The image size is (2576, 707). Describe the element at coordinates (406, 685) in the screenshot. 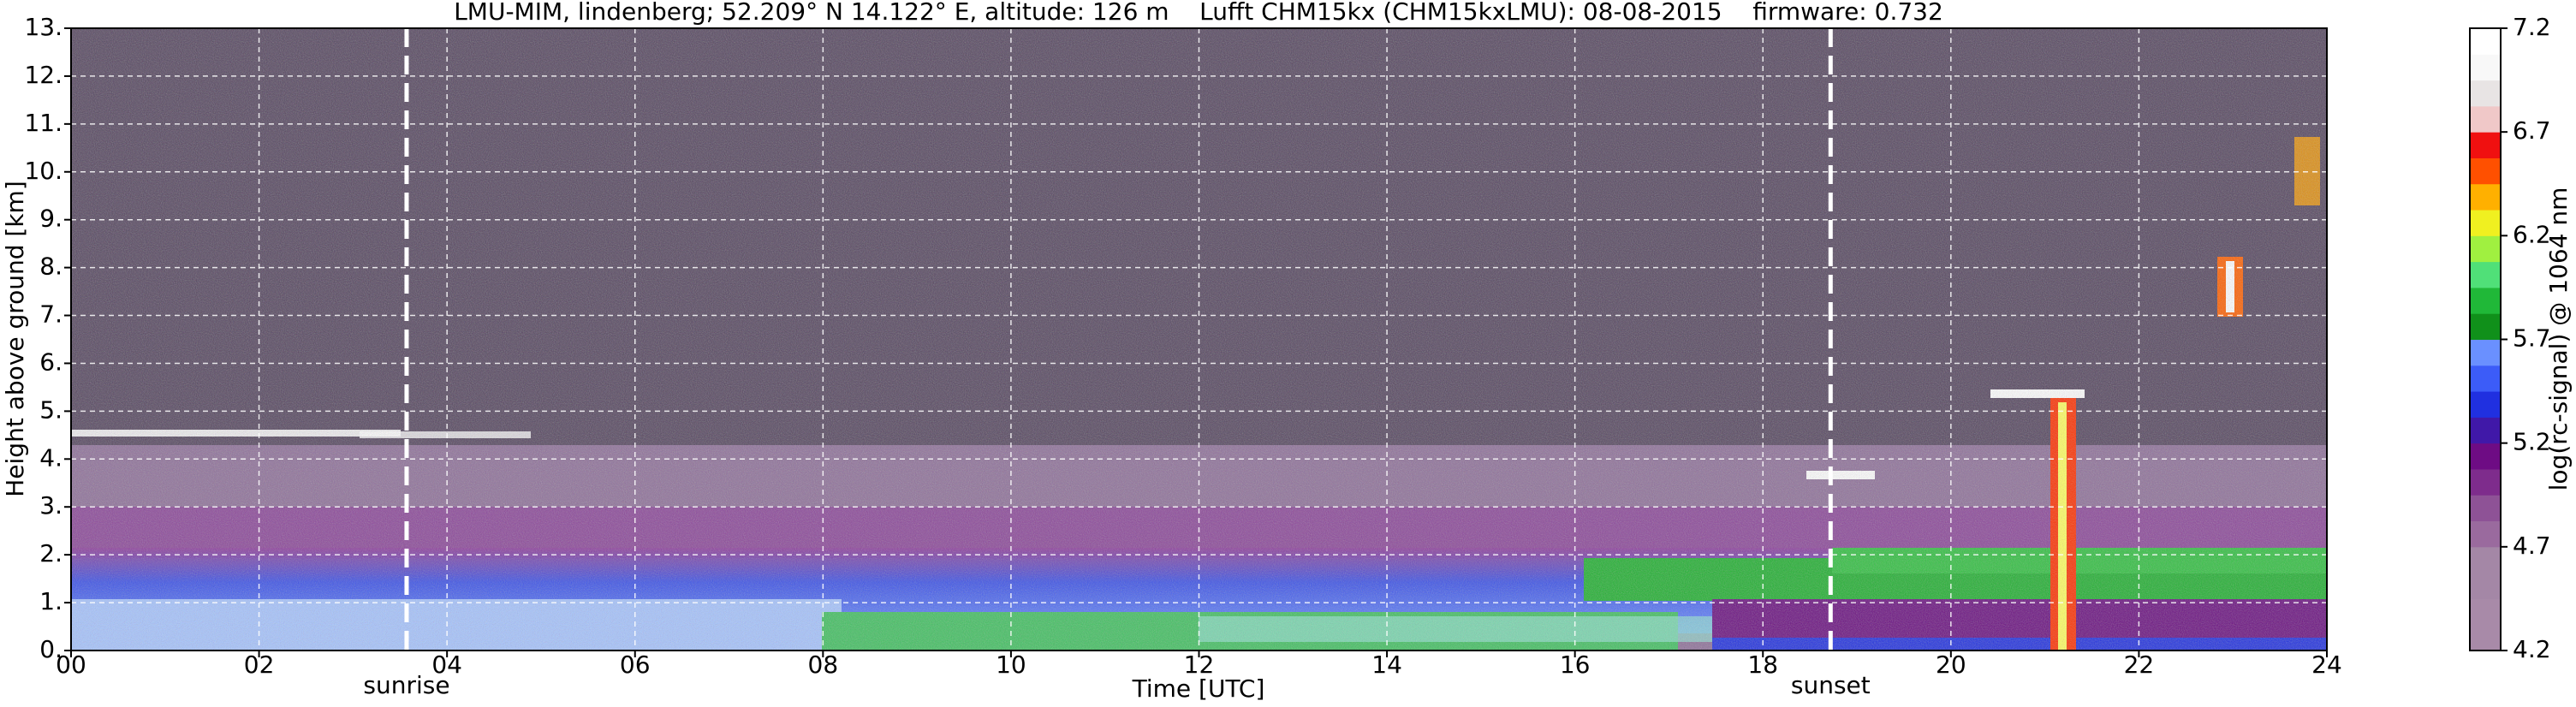

I see `annotation-label: sunrise` at that location.